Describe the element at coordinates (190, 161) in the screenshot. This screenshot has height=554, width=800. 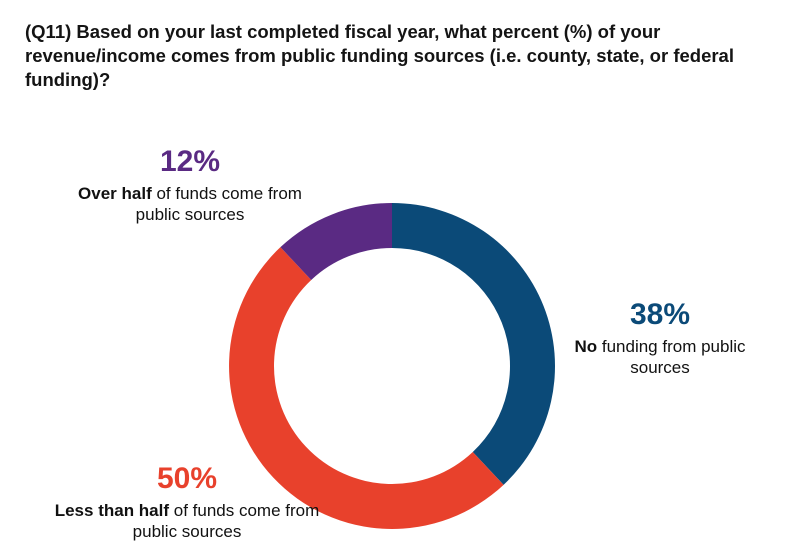
I see `slice-value-over-half: 12%` at that location.